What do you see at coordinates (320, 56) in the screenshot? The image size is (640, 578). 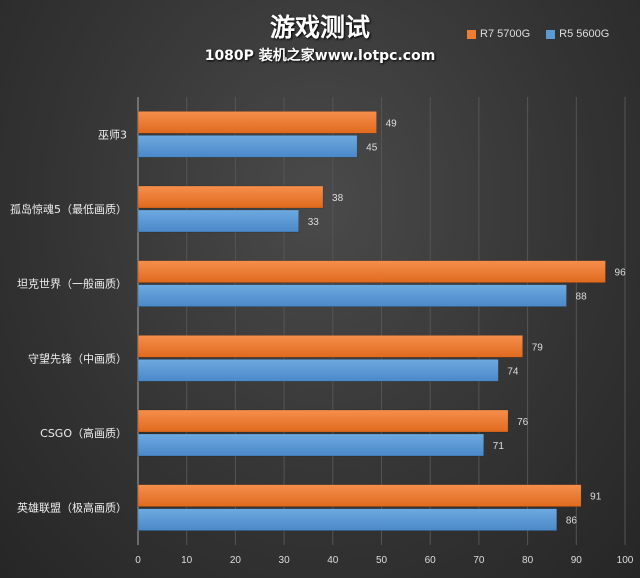 I see `chart-subtitle: 1080P 装机之家www.lotpc.com` at bounding box center [320, 56].